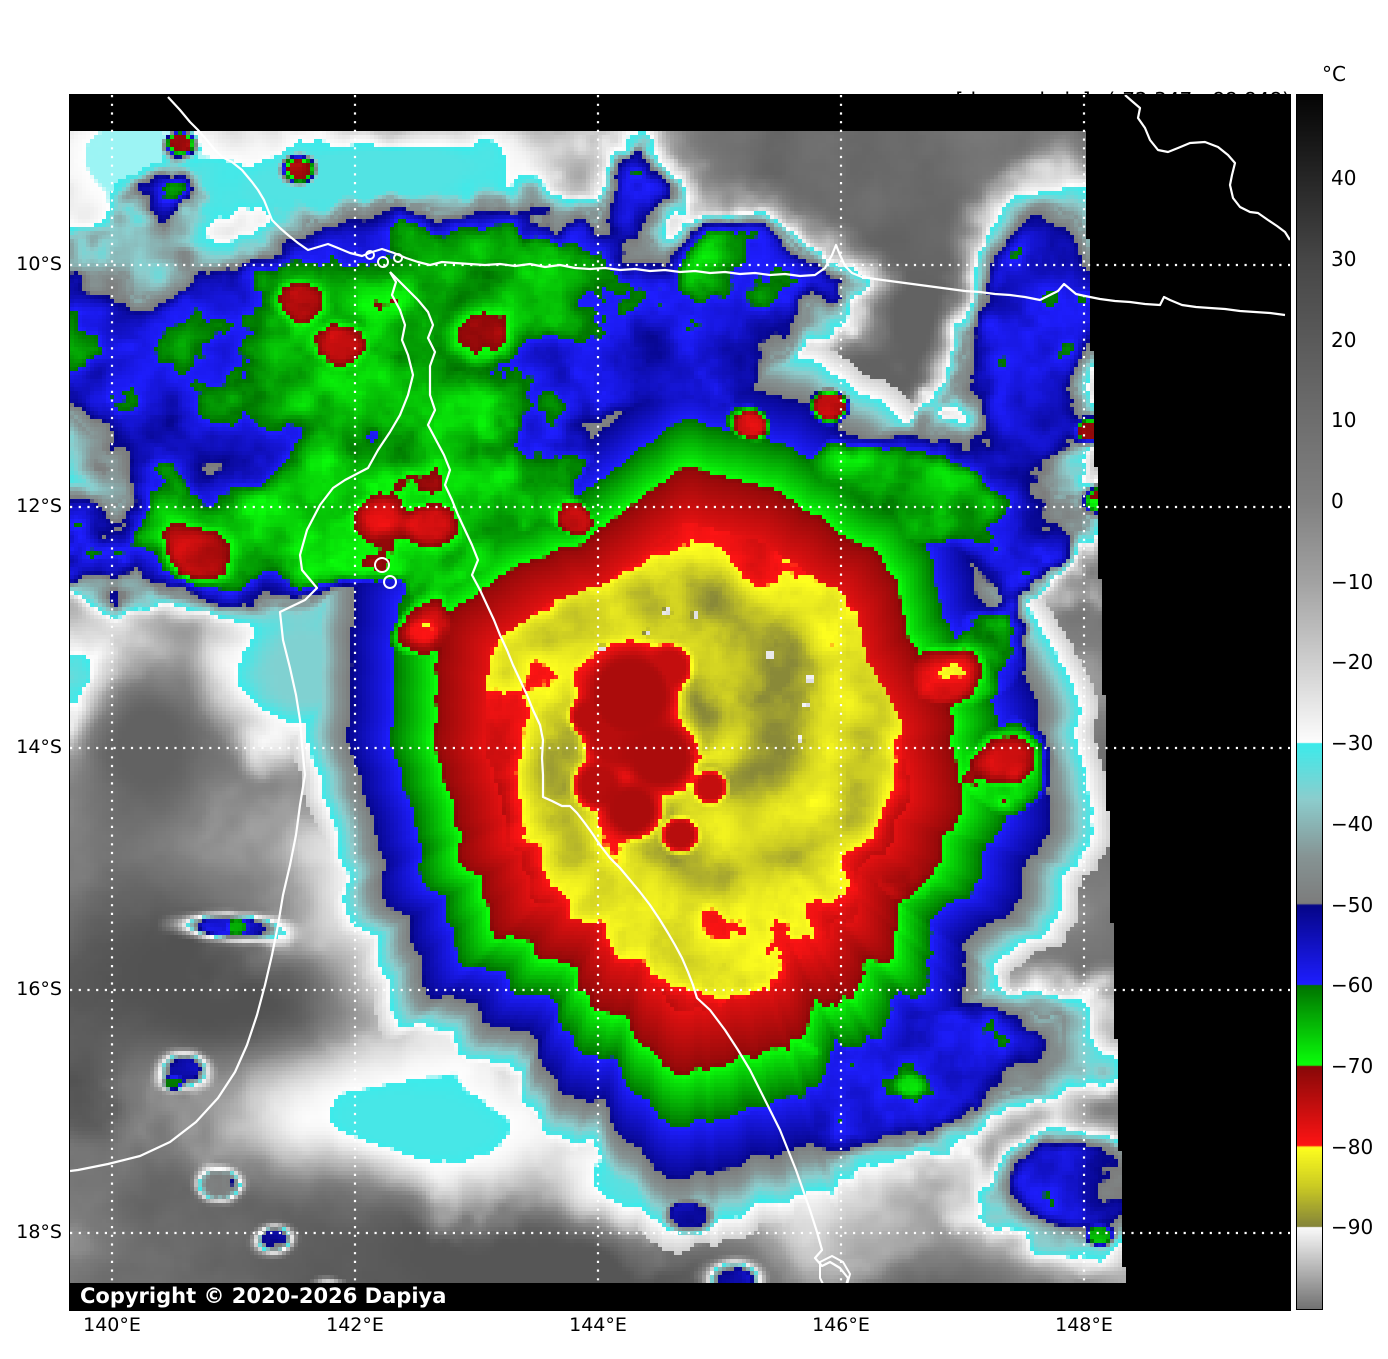  What do you see at coordinates (1344, 420) in the screenshot?
I see `colorbar-tick-label: 10` at bounding box center [1344, 420].